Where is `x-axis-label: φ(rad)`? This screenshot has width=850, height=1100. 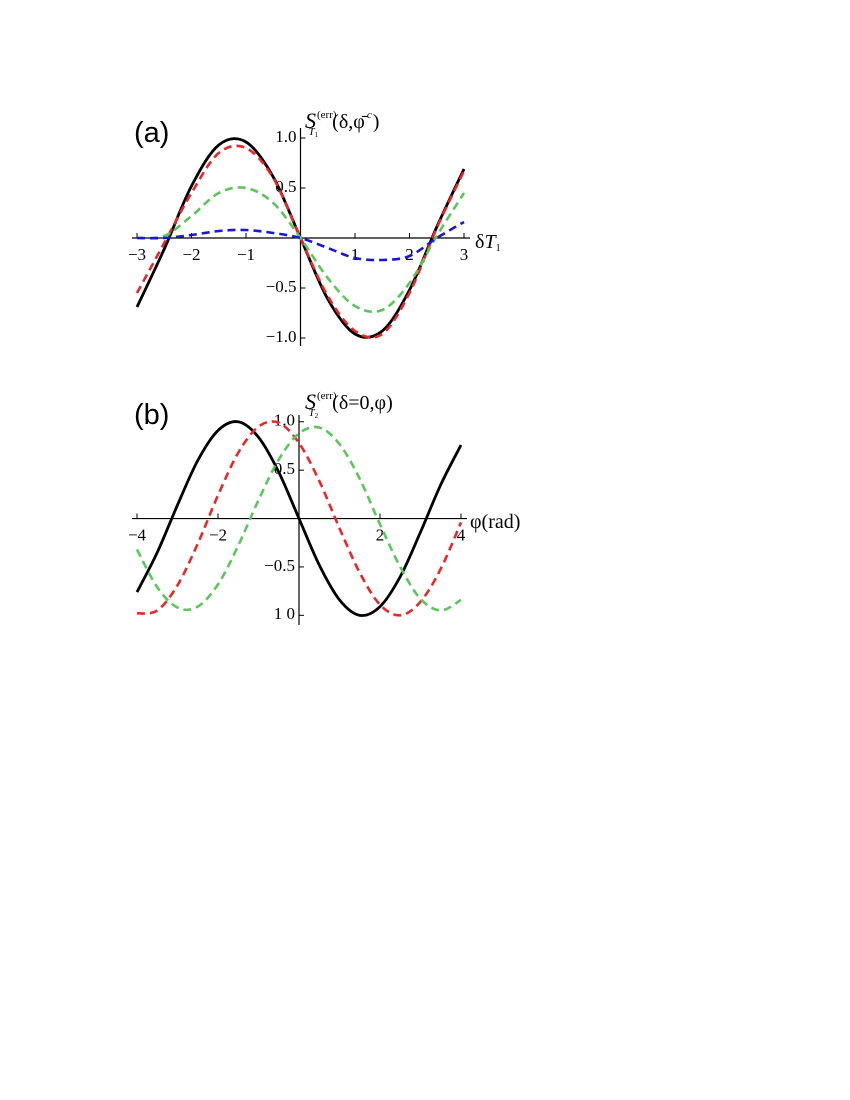
x-axis-label: φ(rad) is located at coordinates (495, 522).